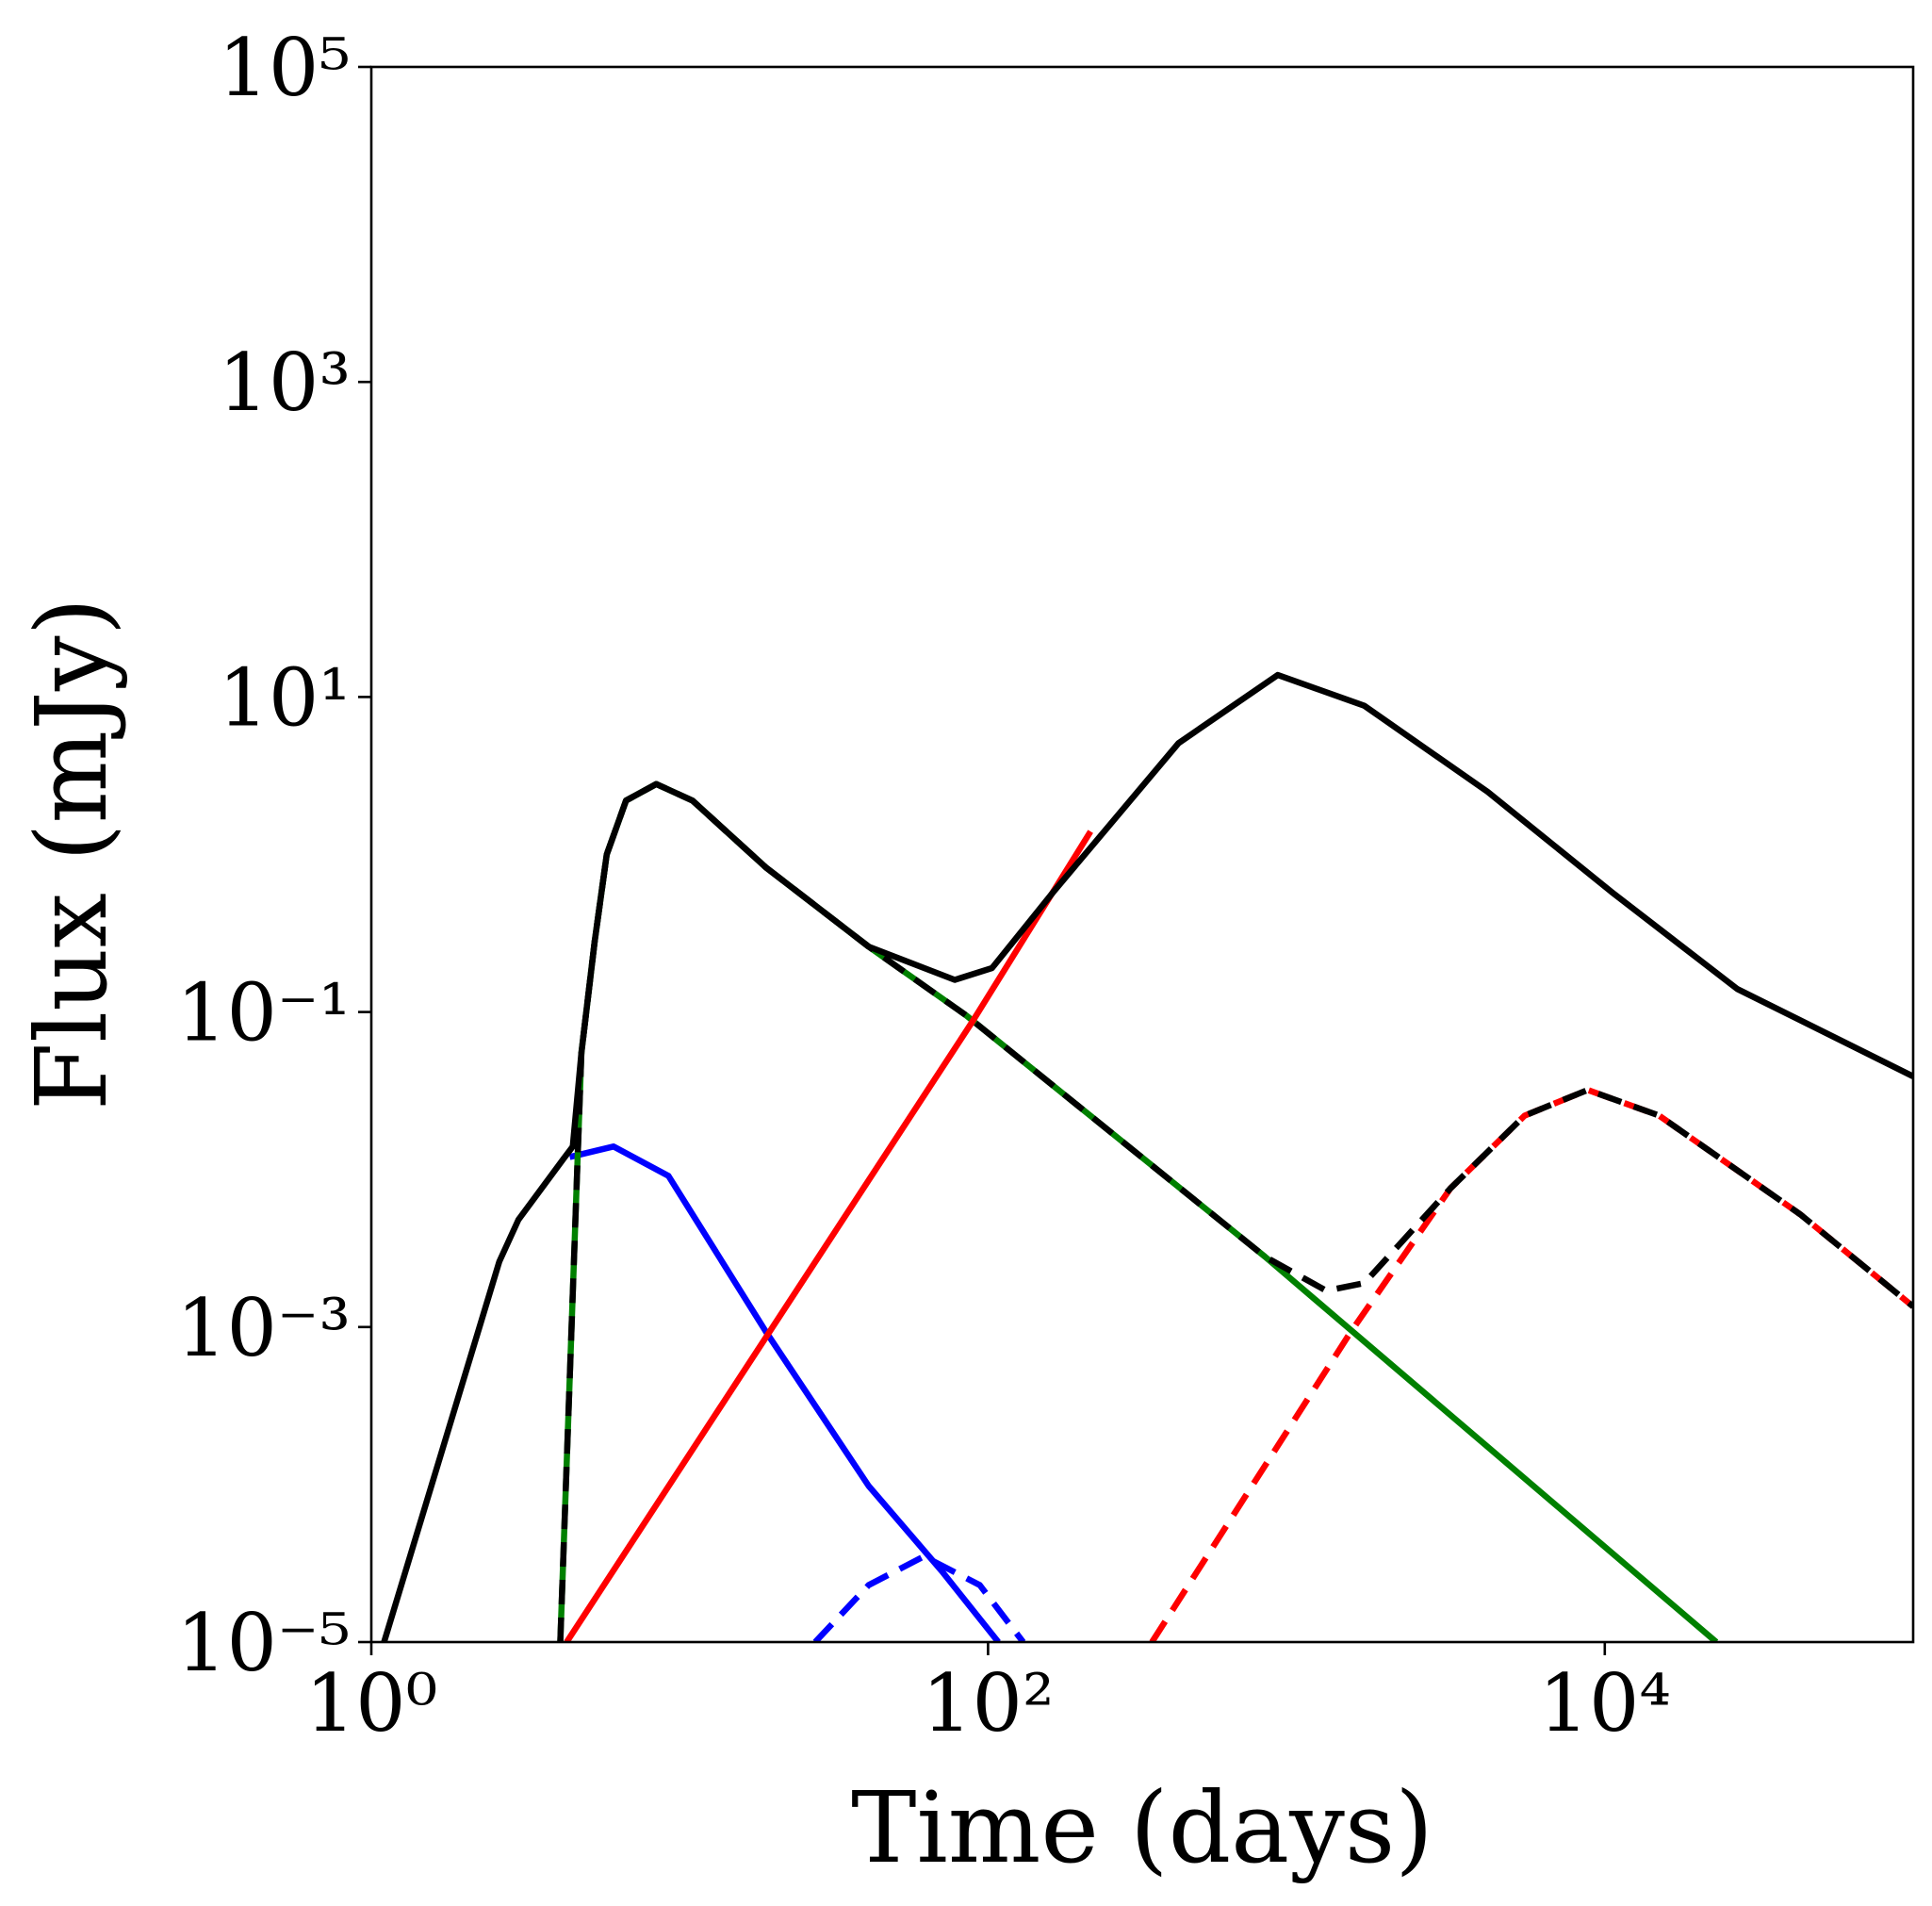 This screenshot has height=1906, width=1932. Describe the element at coordinates (71, 854) in the screenshot. I see `y-axis-label: Flux (mJy)` at that location.